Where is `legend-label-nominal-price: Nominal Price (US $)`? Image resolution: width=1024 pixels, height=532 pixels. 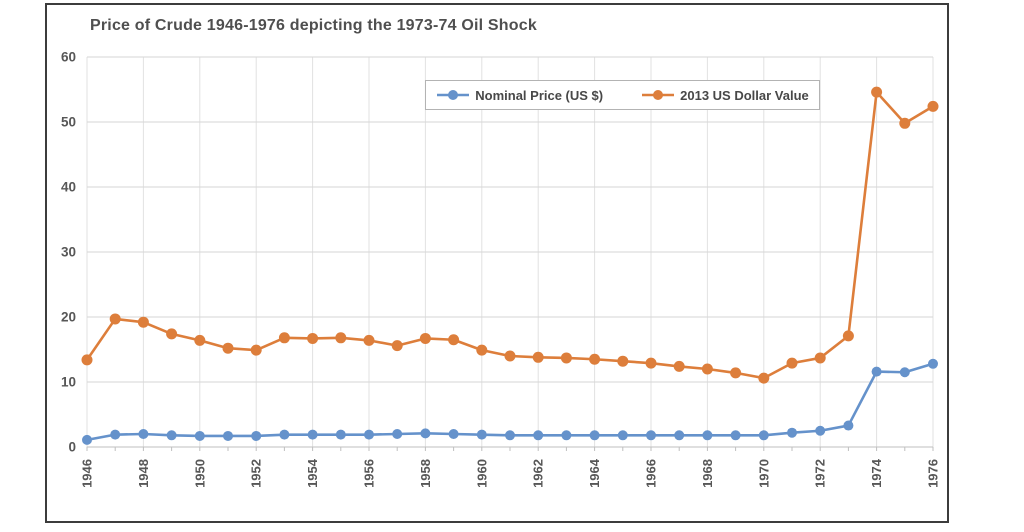
legend-label-nominal-price: Nominal Price (US $) is located at coordinates (539, 95).